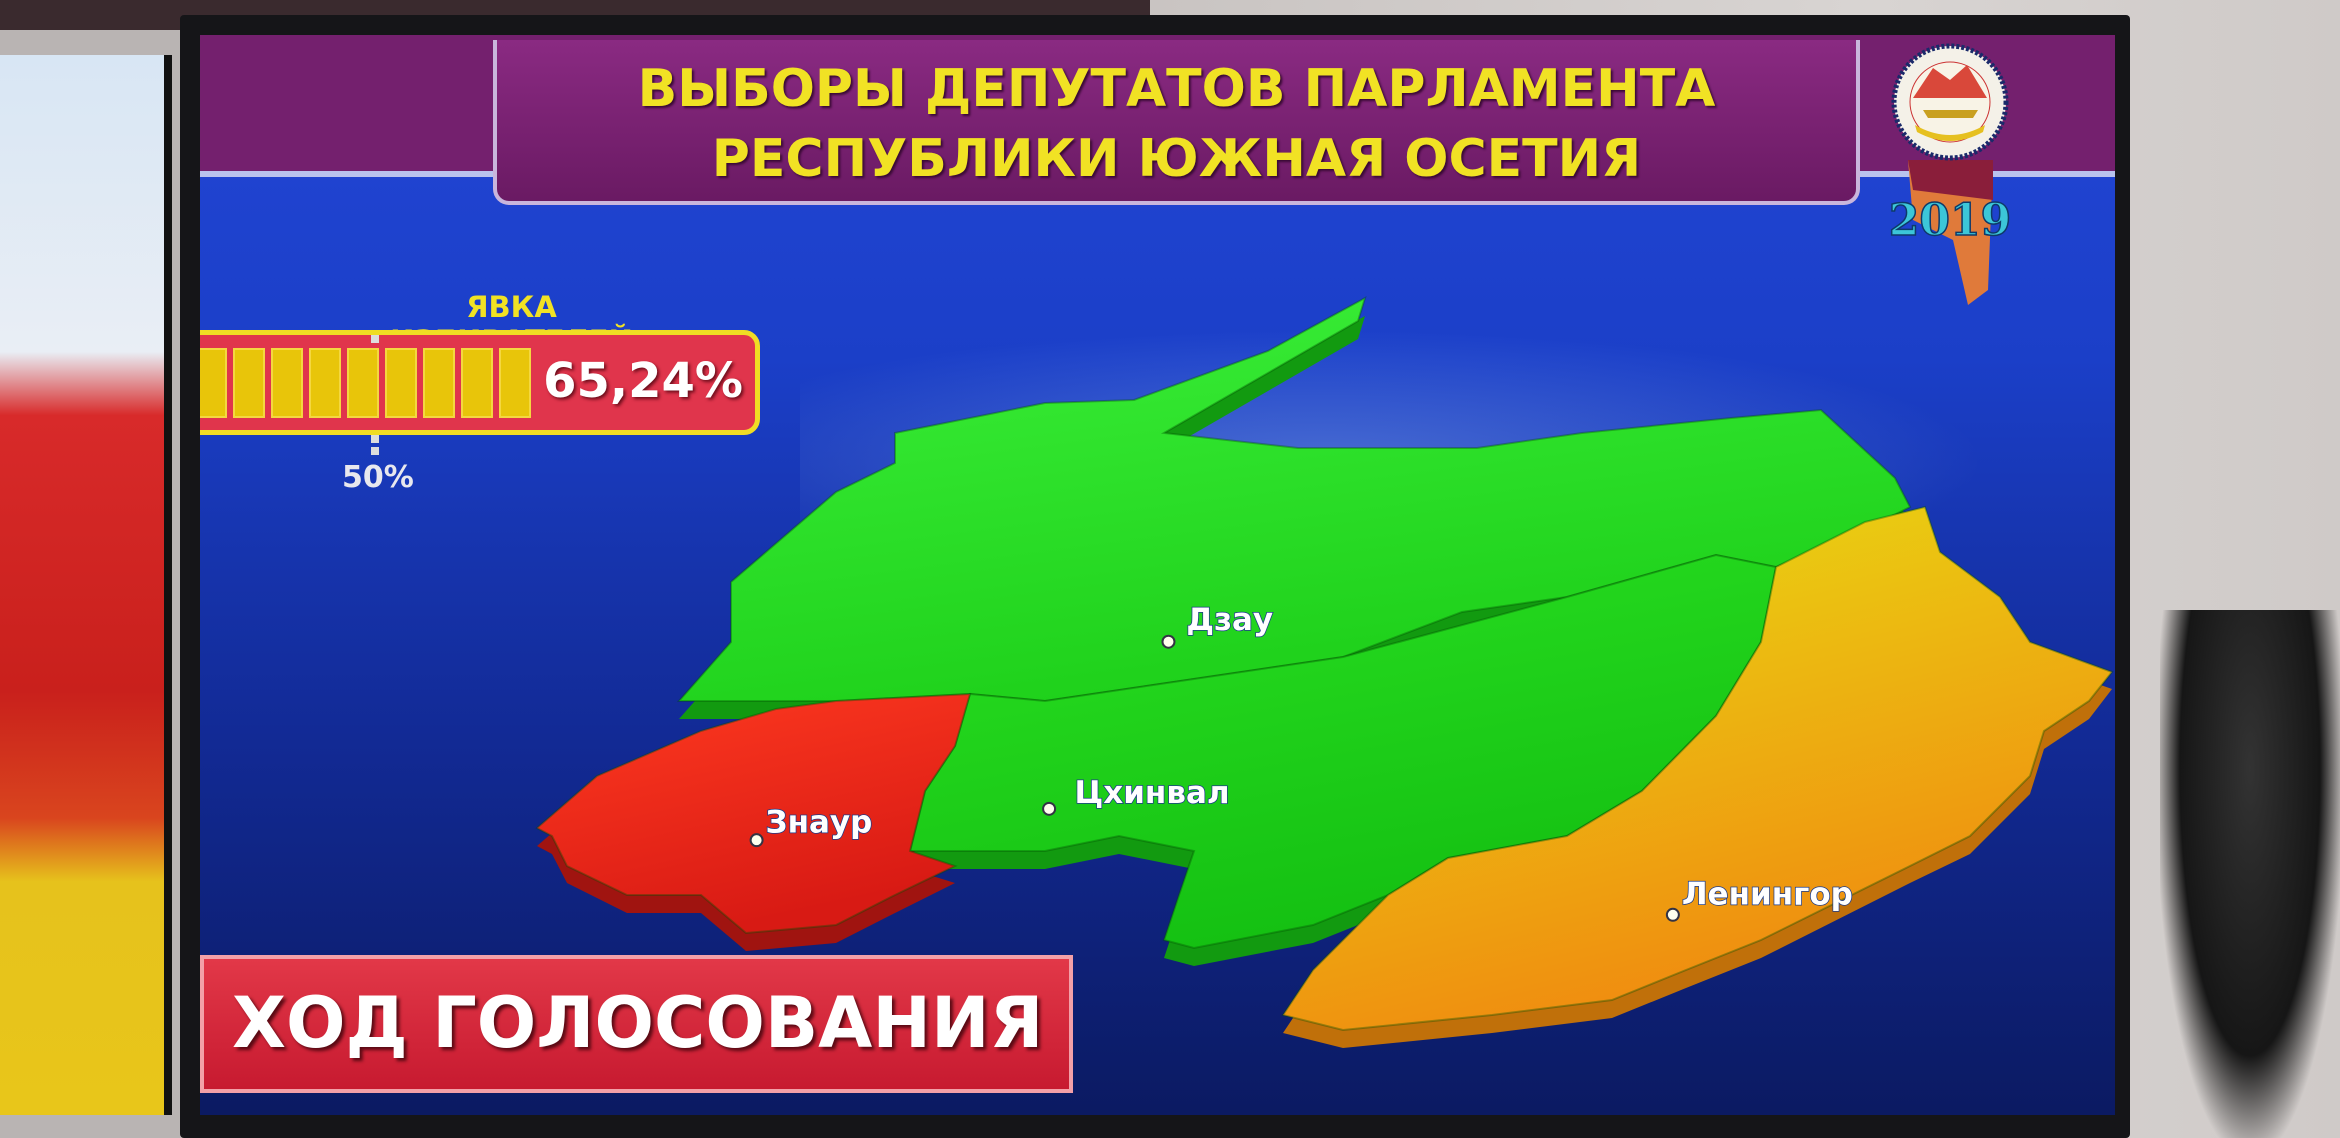 The height and width of the screenshot is (1138, 2340). I want to click on region-dzau-label: Дзау, so click(1229, 620).